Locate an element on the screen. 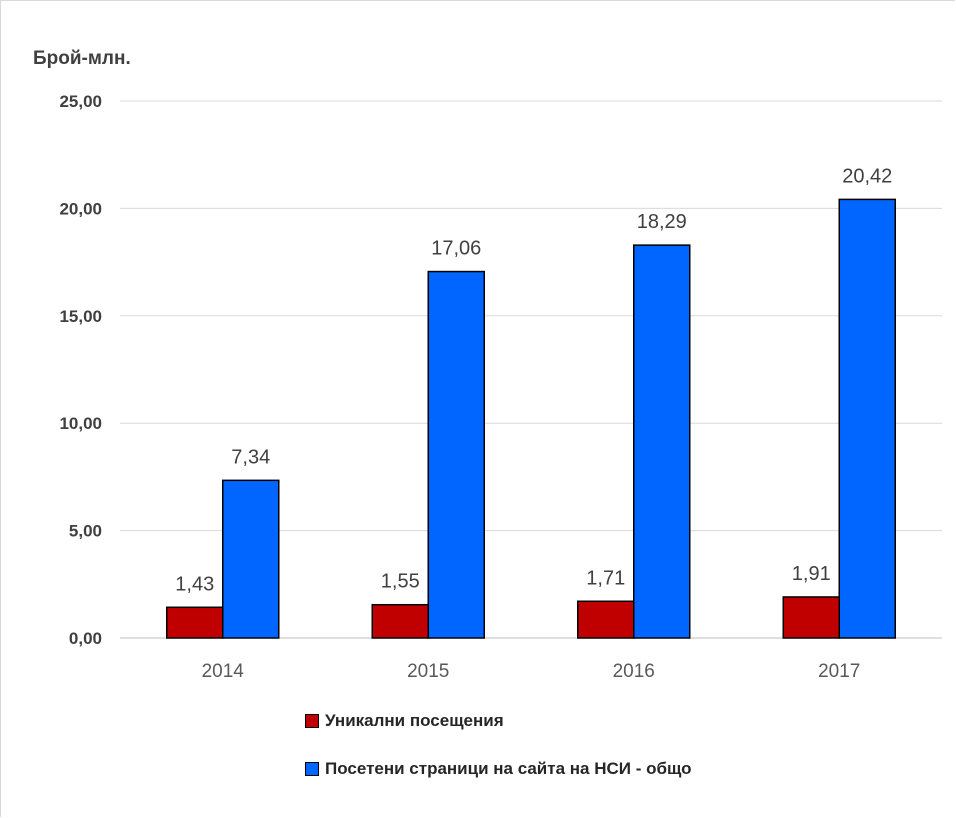  data-label: 1,71 is located at coordinates (605, 578).